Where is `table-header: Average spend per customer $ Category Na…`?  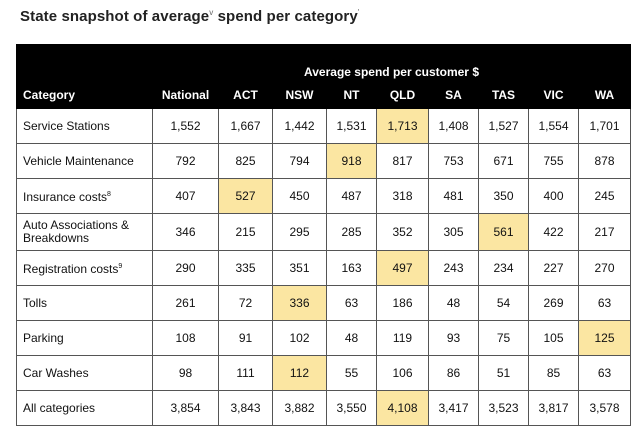 table-header: Average spend per customer $ Category Na… is located at coordinates (324, 76).